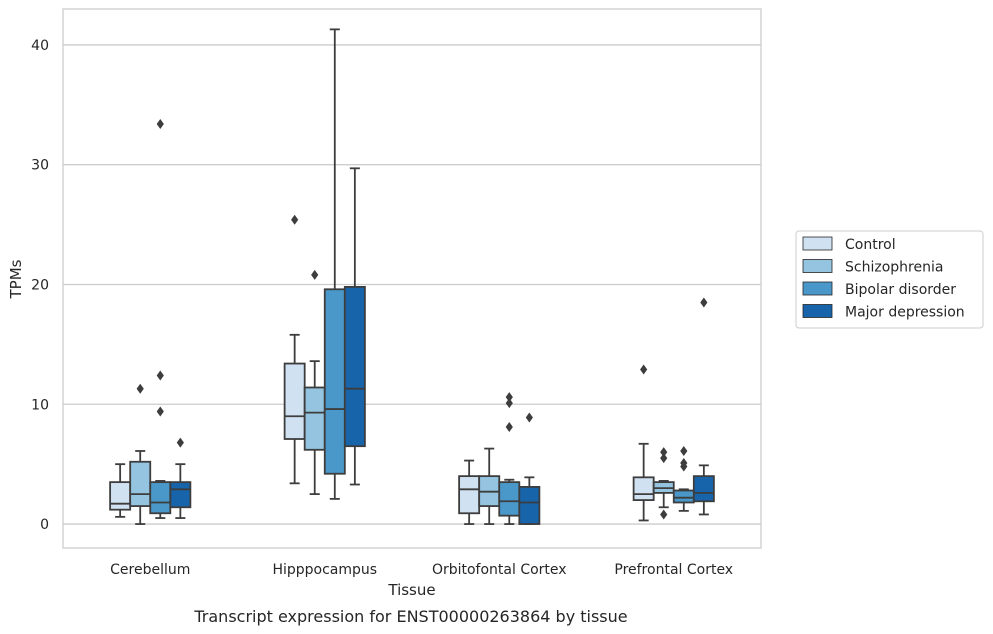  What do you see at coordinates (894, 268) in the screenshot?
I see `legend-label: Schizophrenia` at bounding box center [894, 268].